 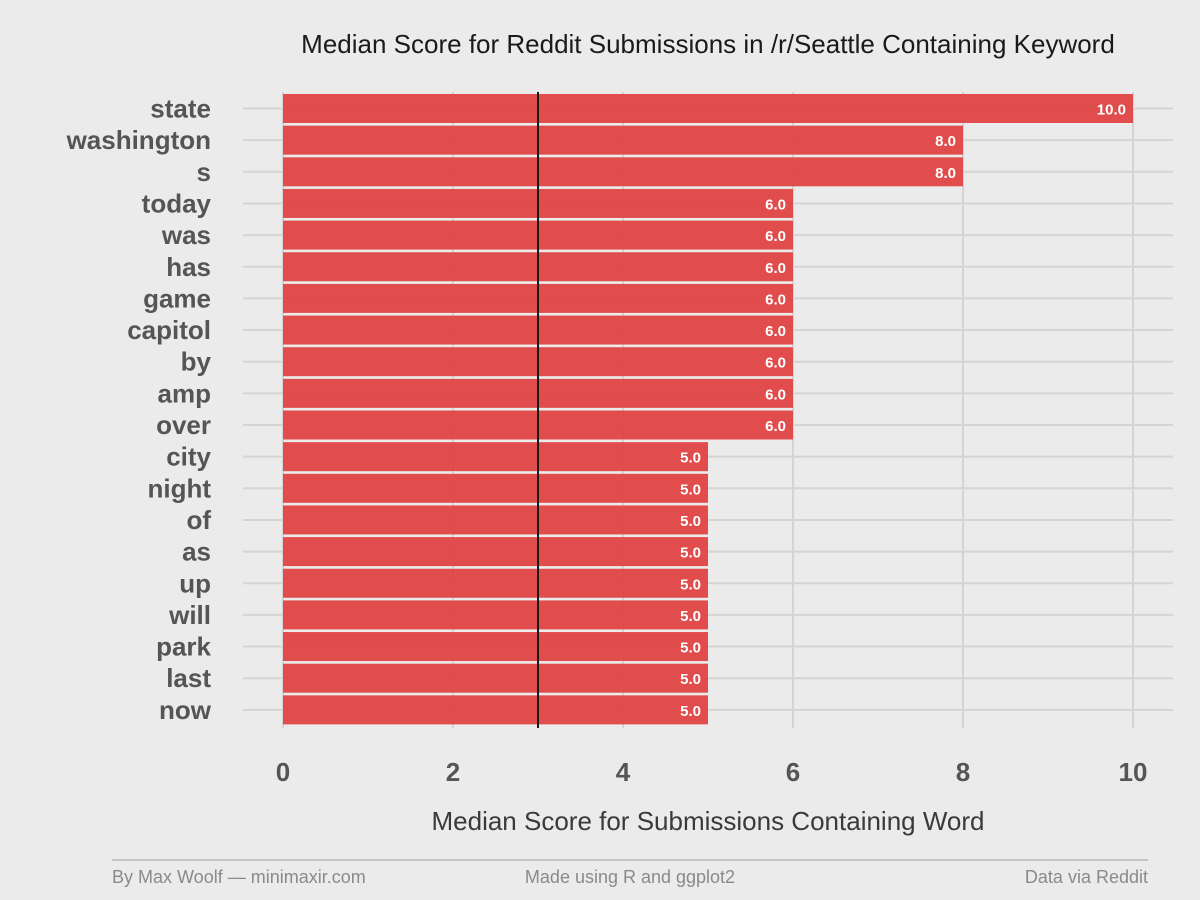 What do you see at coordinates (623, 172) in the screenshot?
I see `bar-s` at bounding box center [623, 172].